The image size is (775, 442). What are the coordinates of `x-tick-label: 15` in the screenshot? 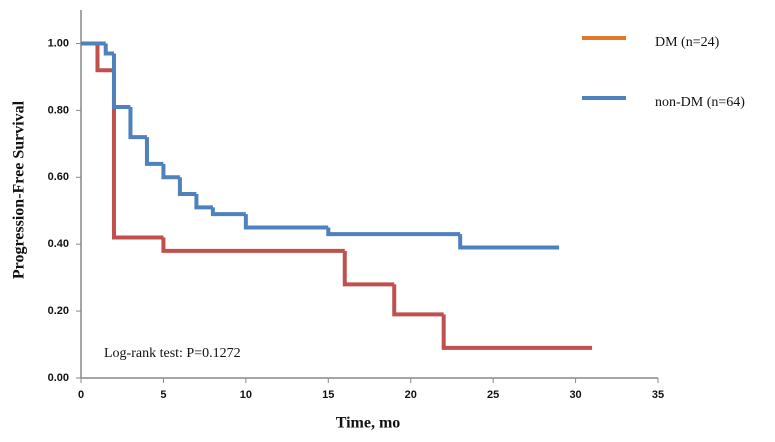 It's located at (328, 395).